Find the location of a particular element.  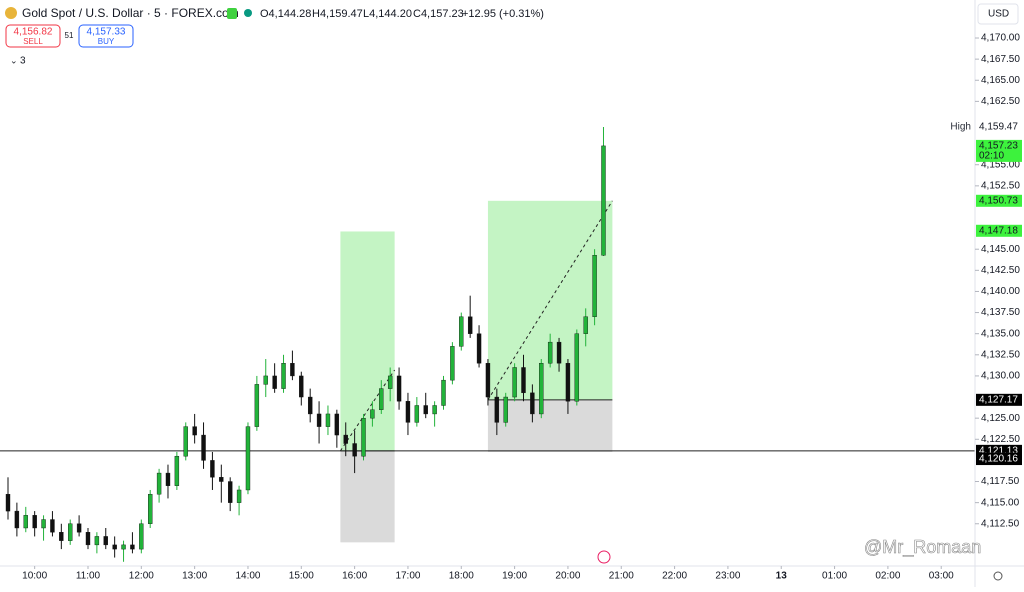

status-dot is located at coordinates (248, 13).